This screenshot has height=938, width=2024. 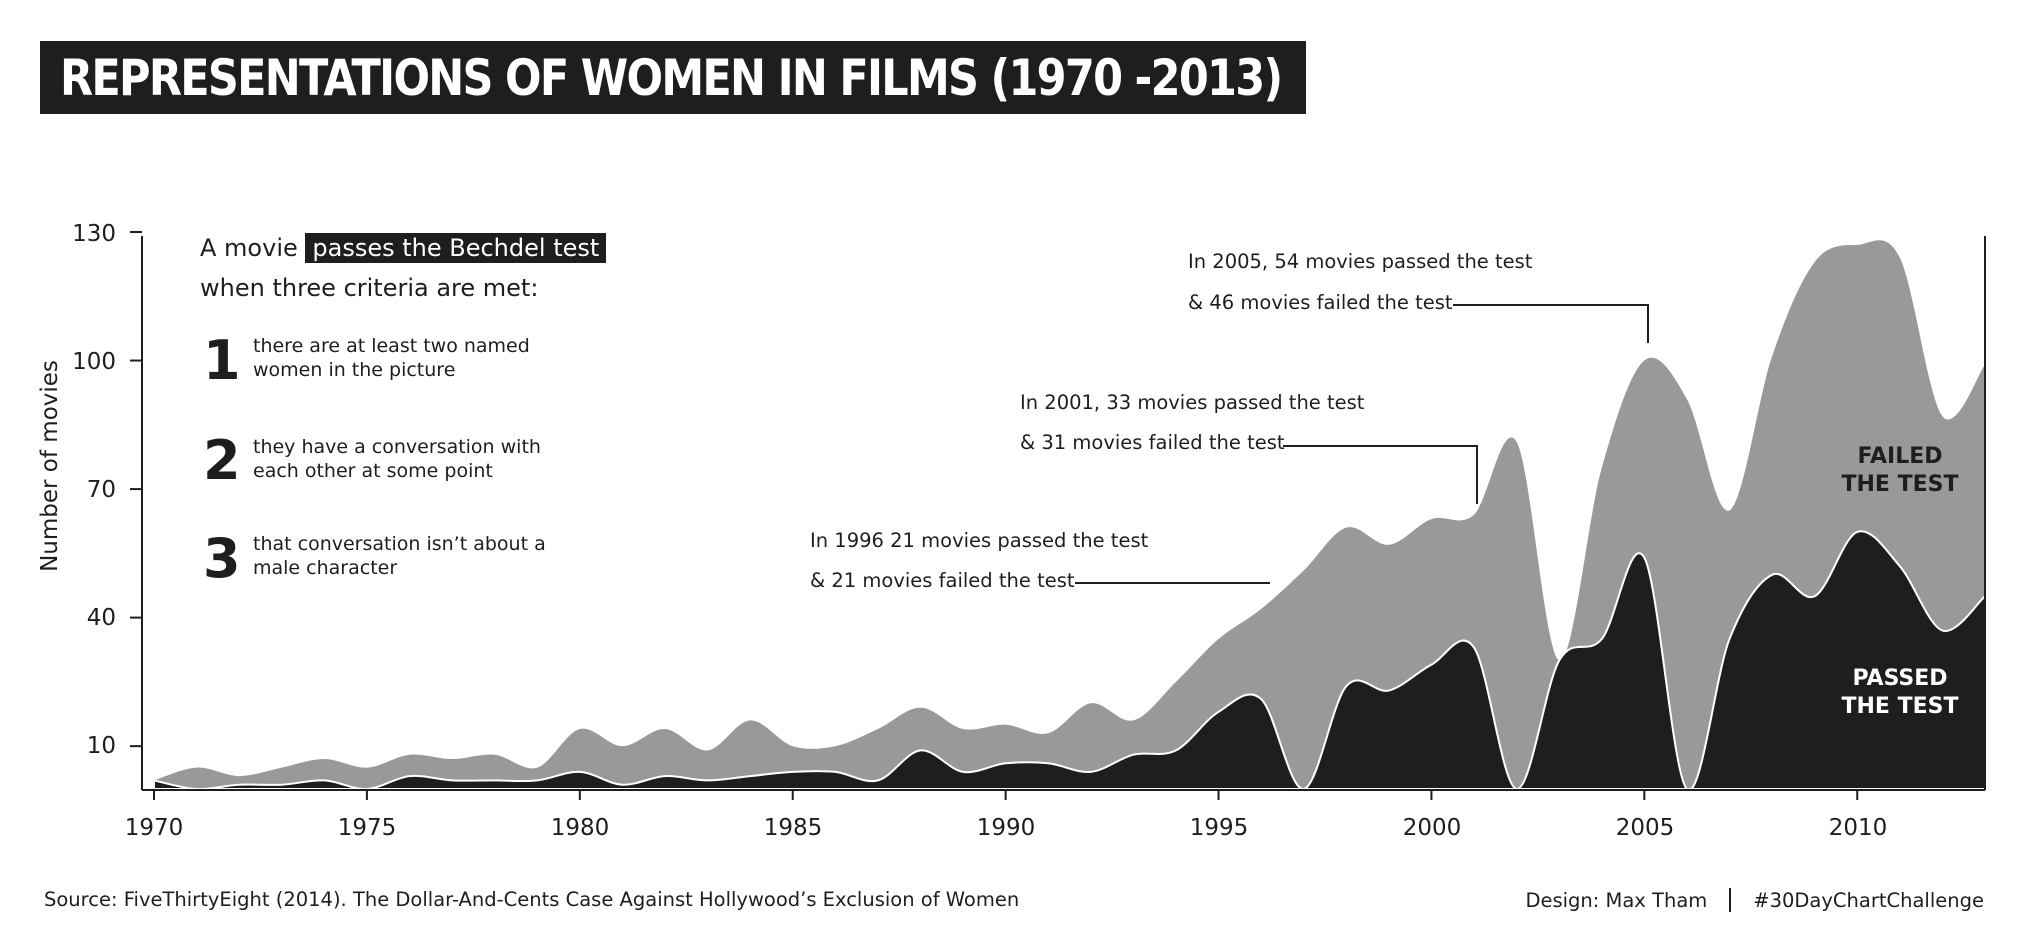 I want to click on annotation-2005-line-2: & 46 movies failed the test, so click(x=1320, y=302).